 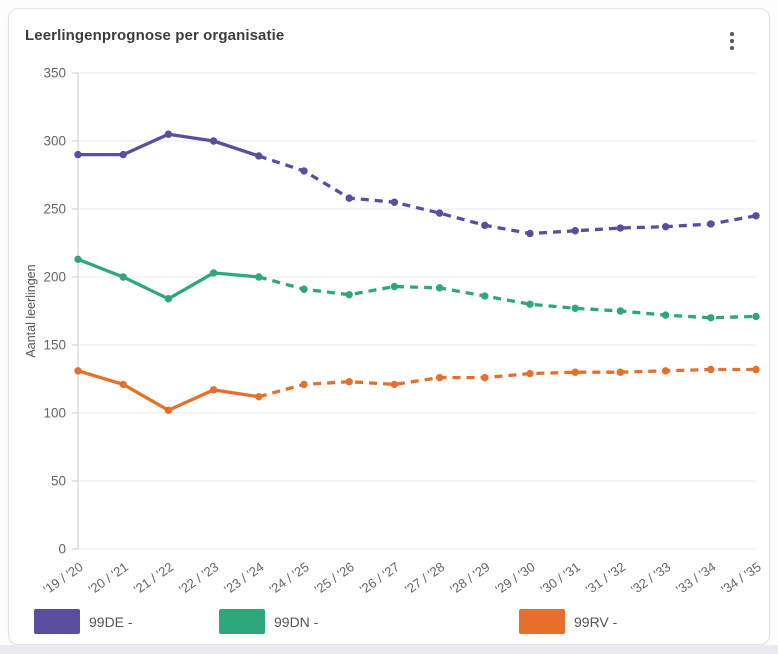 What do you see at coordinates (62, 549) in the screenshot?
I see `y-tick-label: 0` at bounding box center [62, 549].